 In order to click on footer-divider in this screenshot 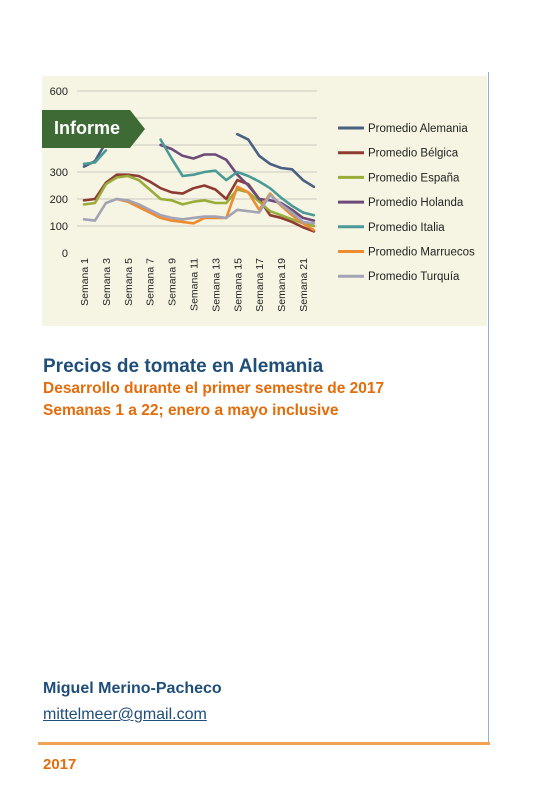, I will do `click(264, 743)`.